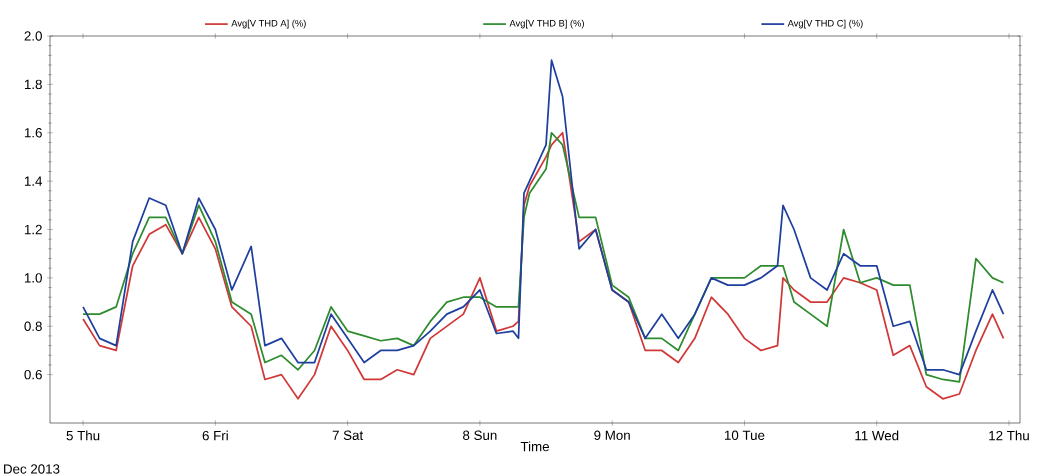  What do you see at coordinates (1009, 435) in the screenshot?
I see `x-tick-label: 12 Thu` at bounding box center [1009, 435].